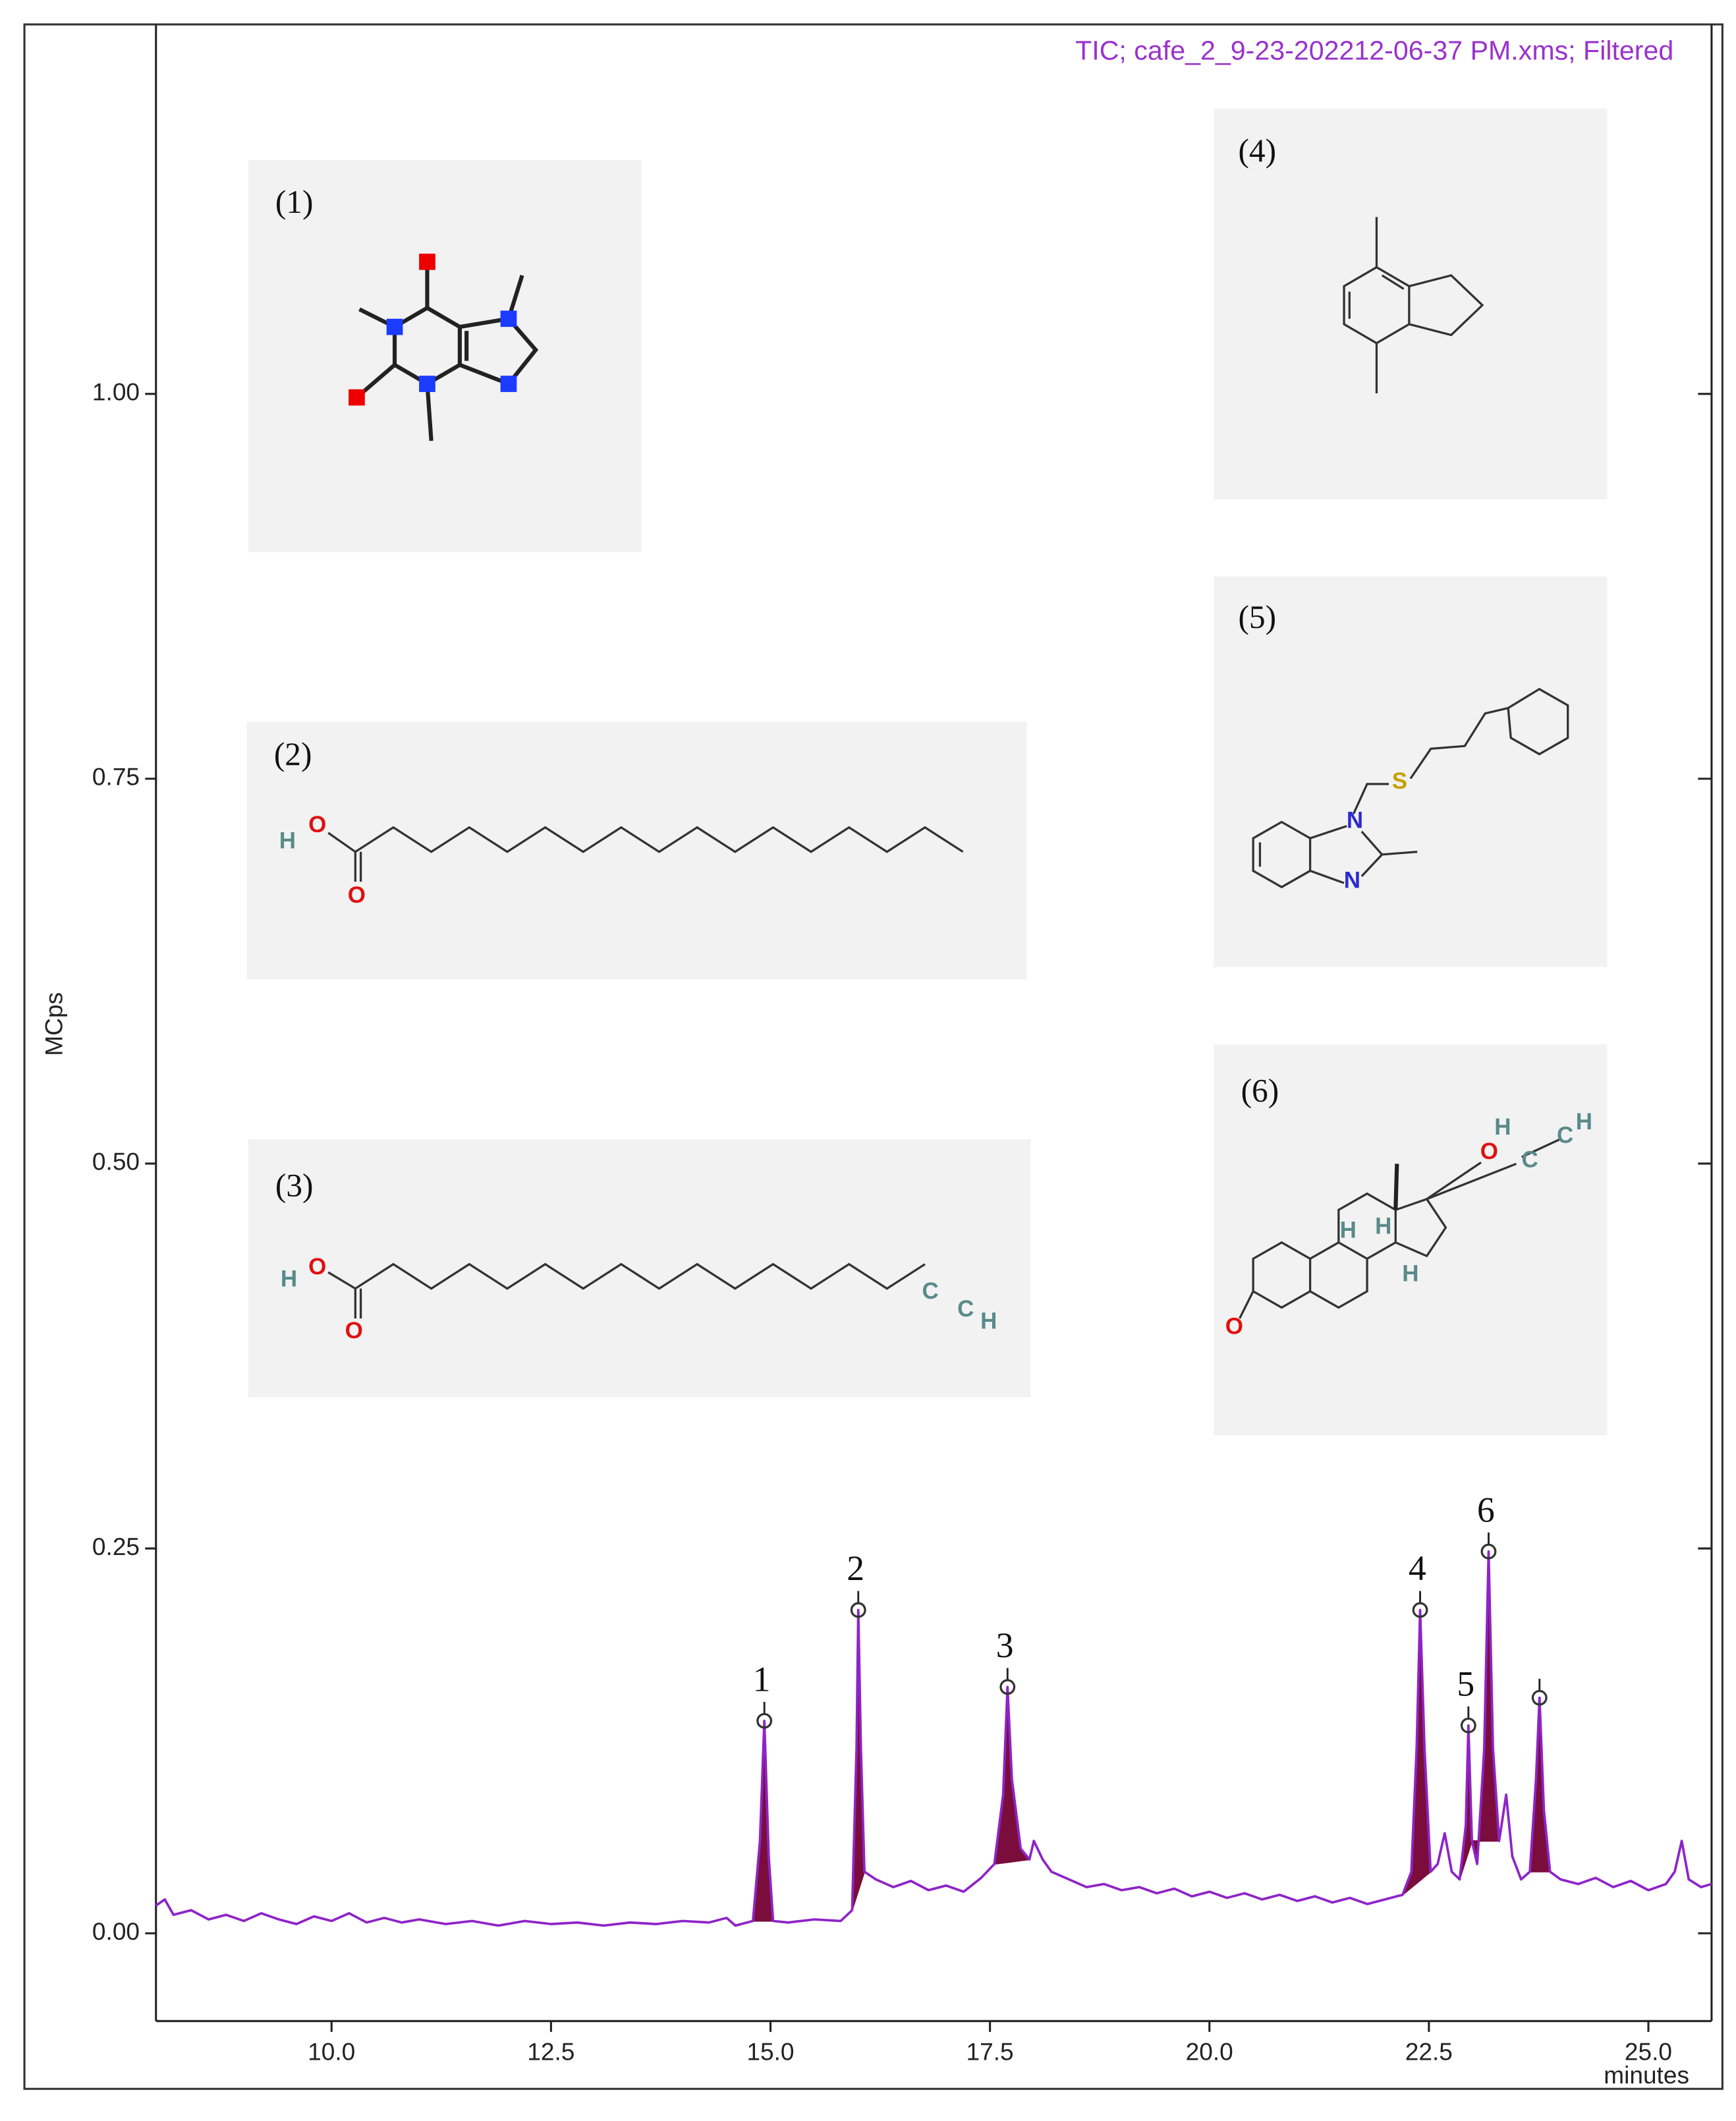 Image resolution: width=1736 pixels, height=2121 pixels. Describe the element at coordinates (990, 2051) in the screenshot. I see `x-tick-label: 17.5` at that location.